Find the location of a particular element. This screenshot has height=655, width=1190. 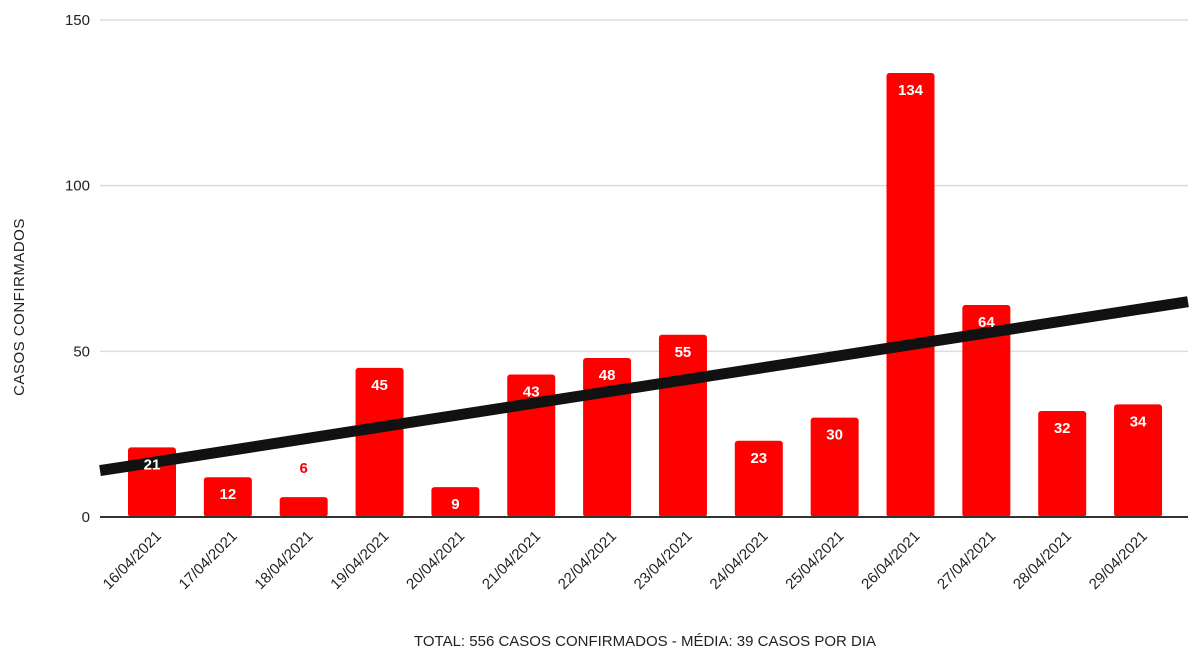

data-label-26/04/2021: 134 is located at coordinates (911, 90).